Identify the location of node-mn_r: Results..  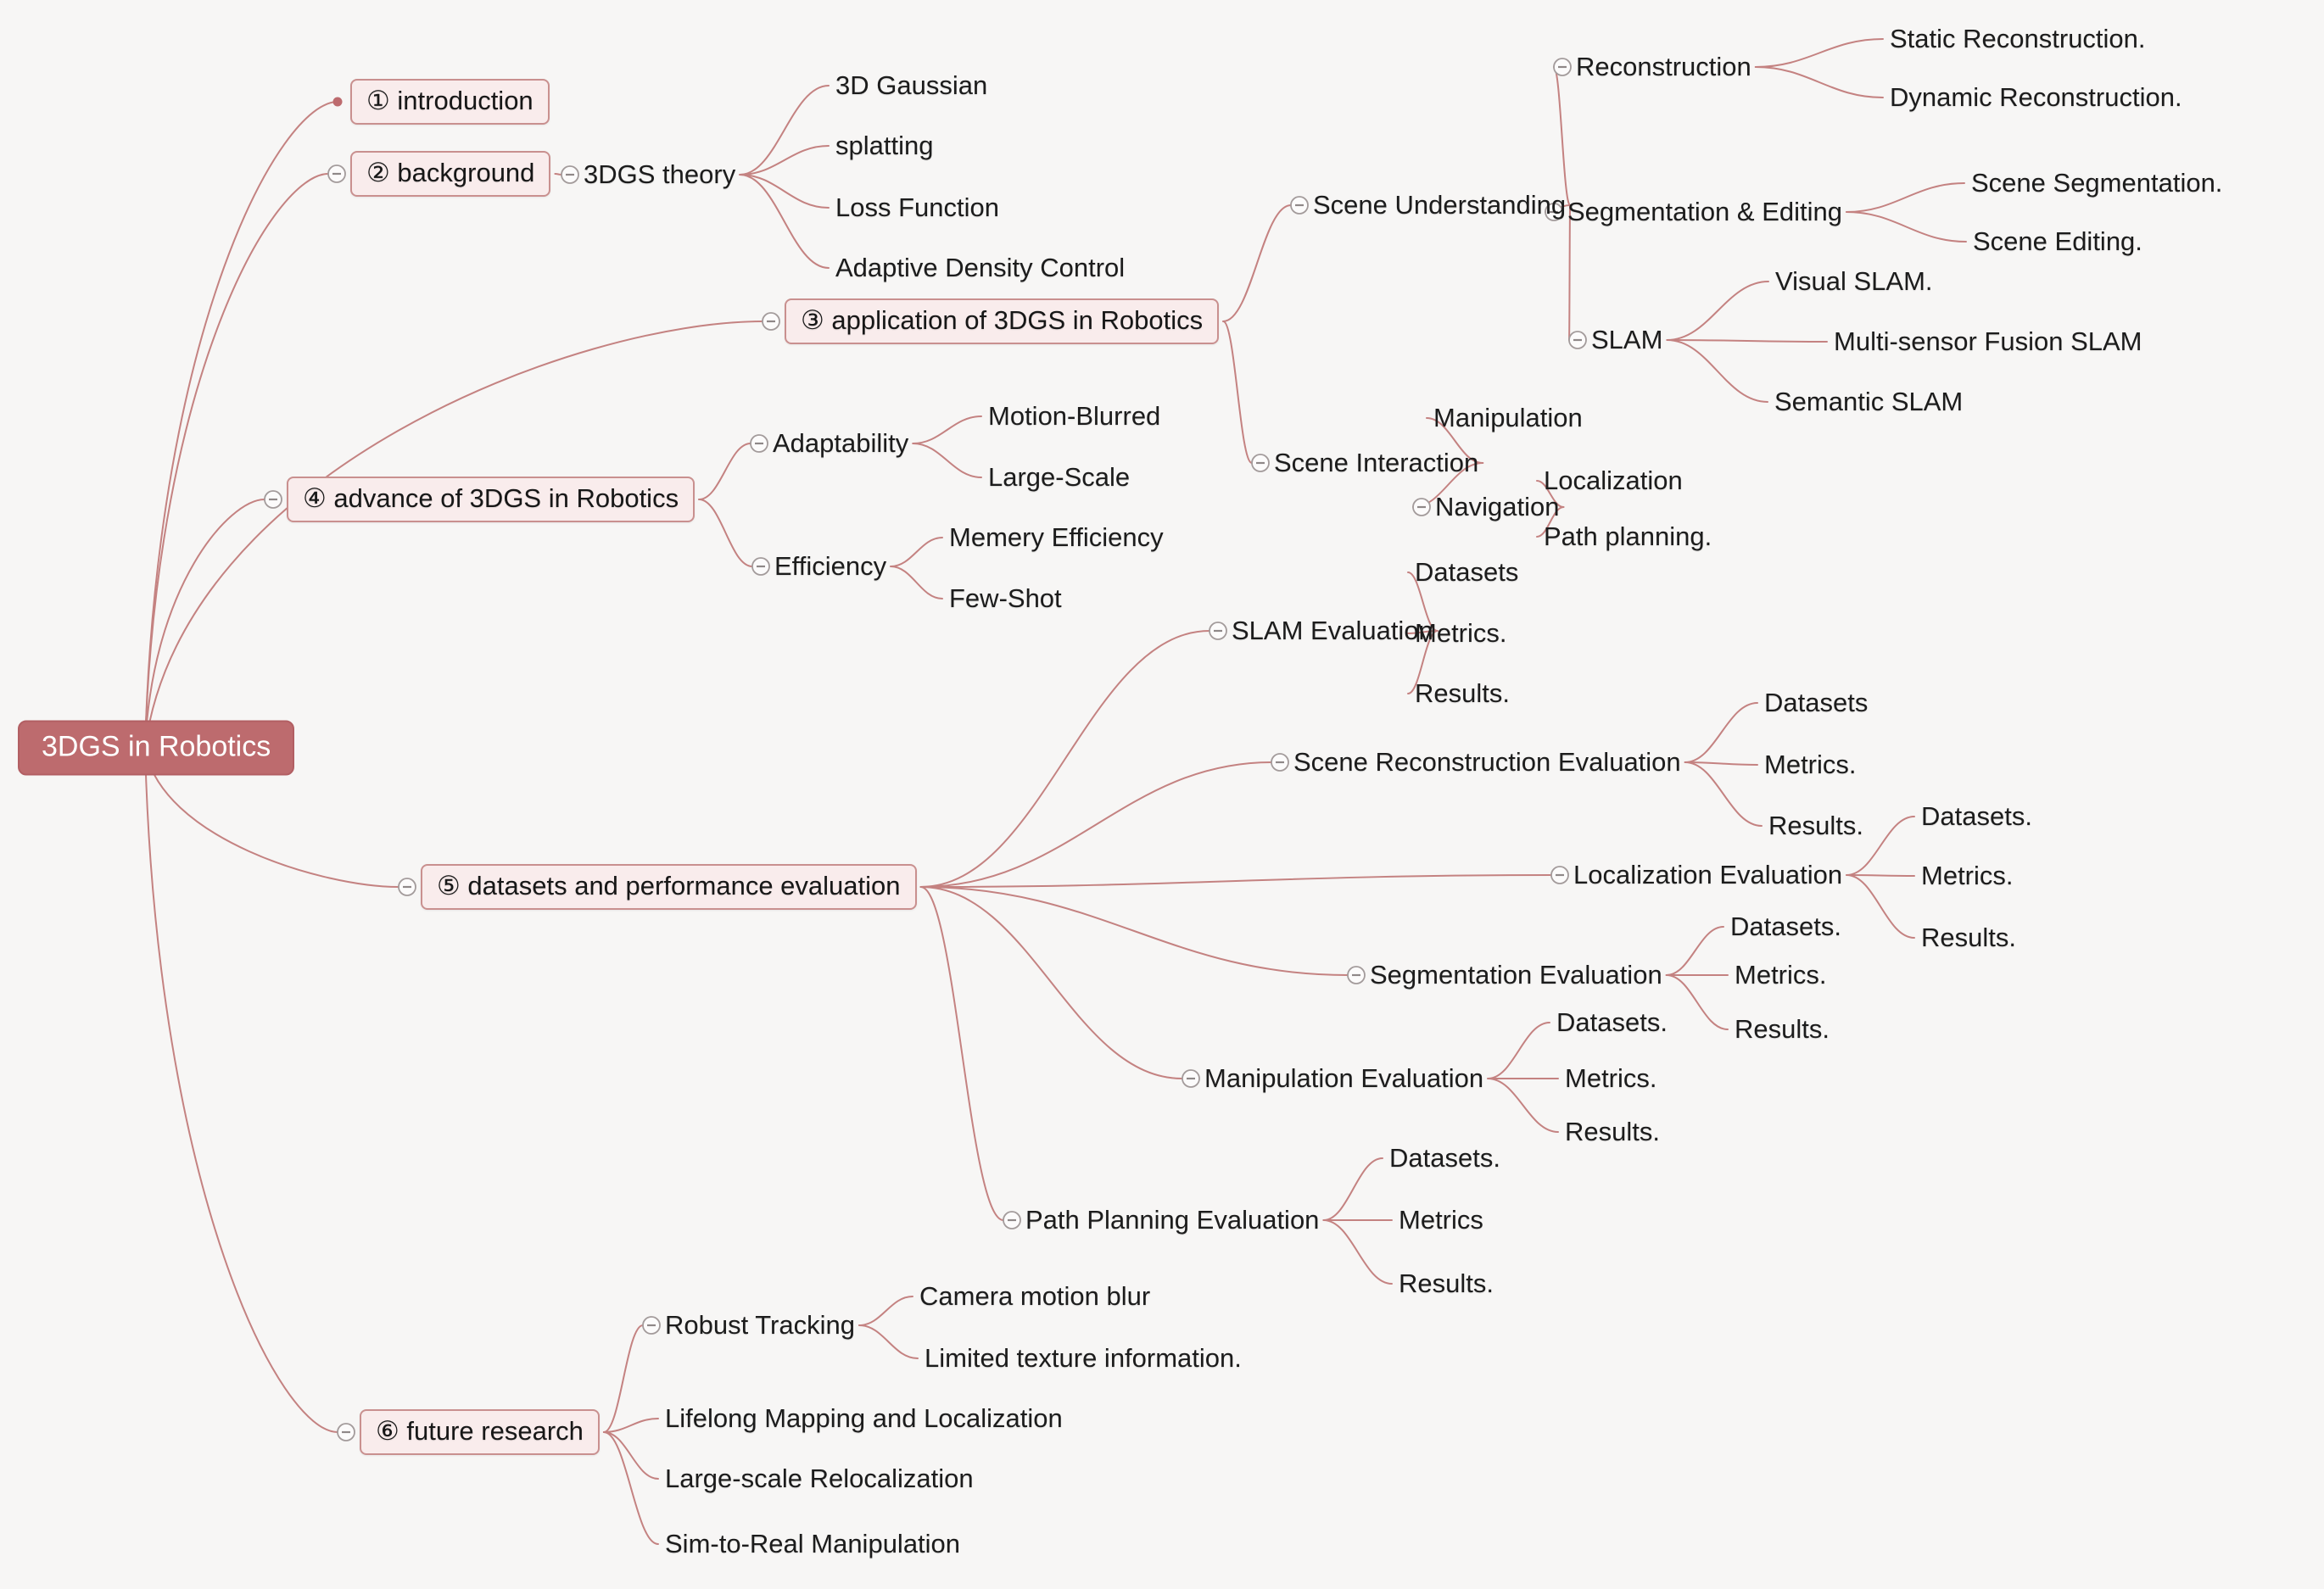
(1612, 1132).